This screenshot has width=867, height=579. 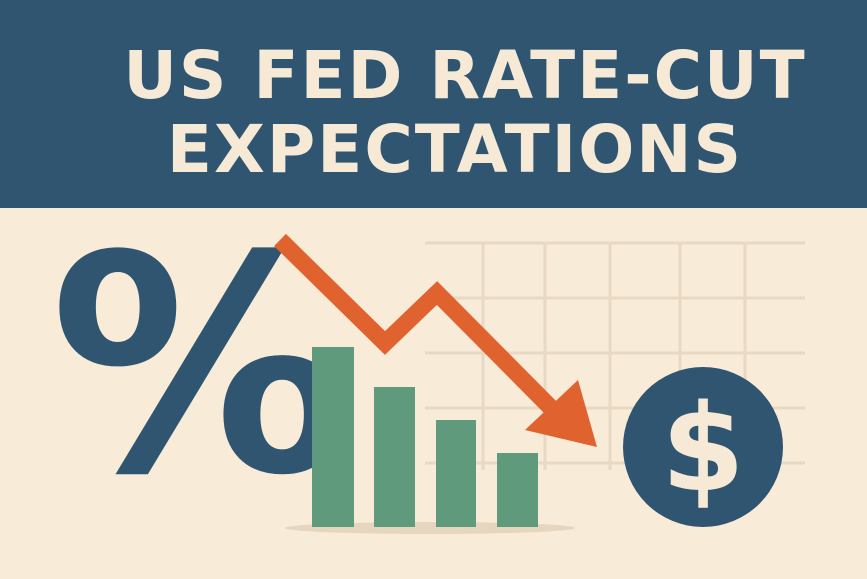 What do you see at coordinates (561, 413) in the screenshot?
I see `arrow-head` at bounding box center [561, 413].